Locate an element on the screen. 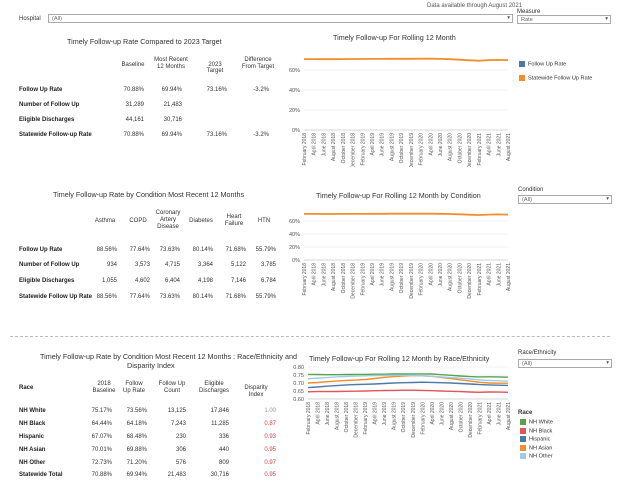 This screenshot has height=482, width=624. table2-row-label: Eligible Discharges is located at coordinates (47, 281).